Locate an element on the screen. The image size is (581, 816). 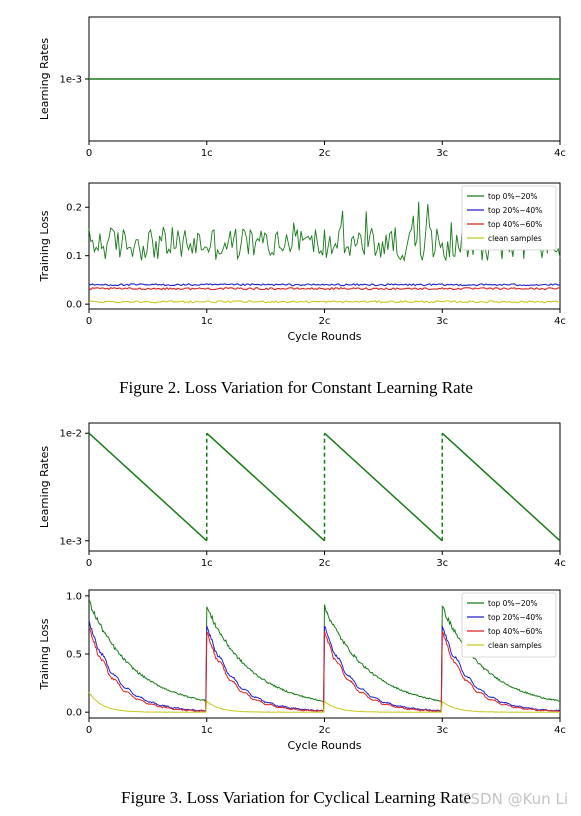
y-tick-label: 0.2 is located at coordinates (74, 208).